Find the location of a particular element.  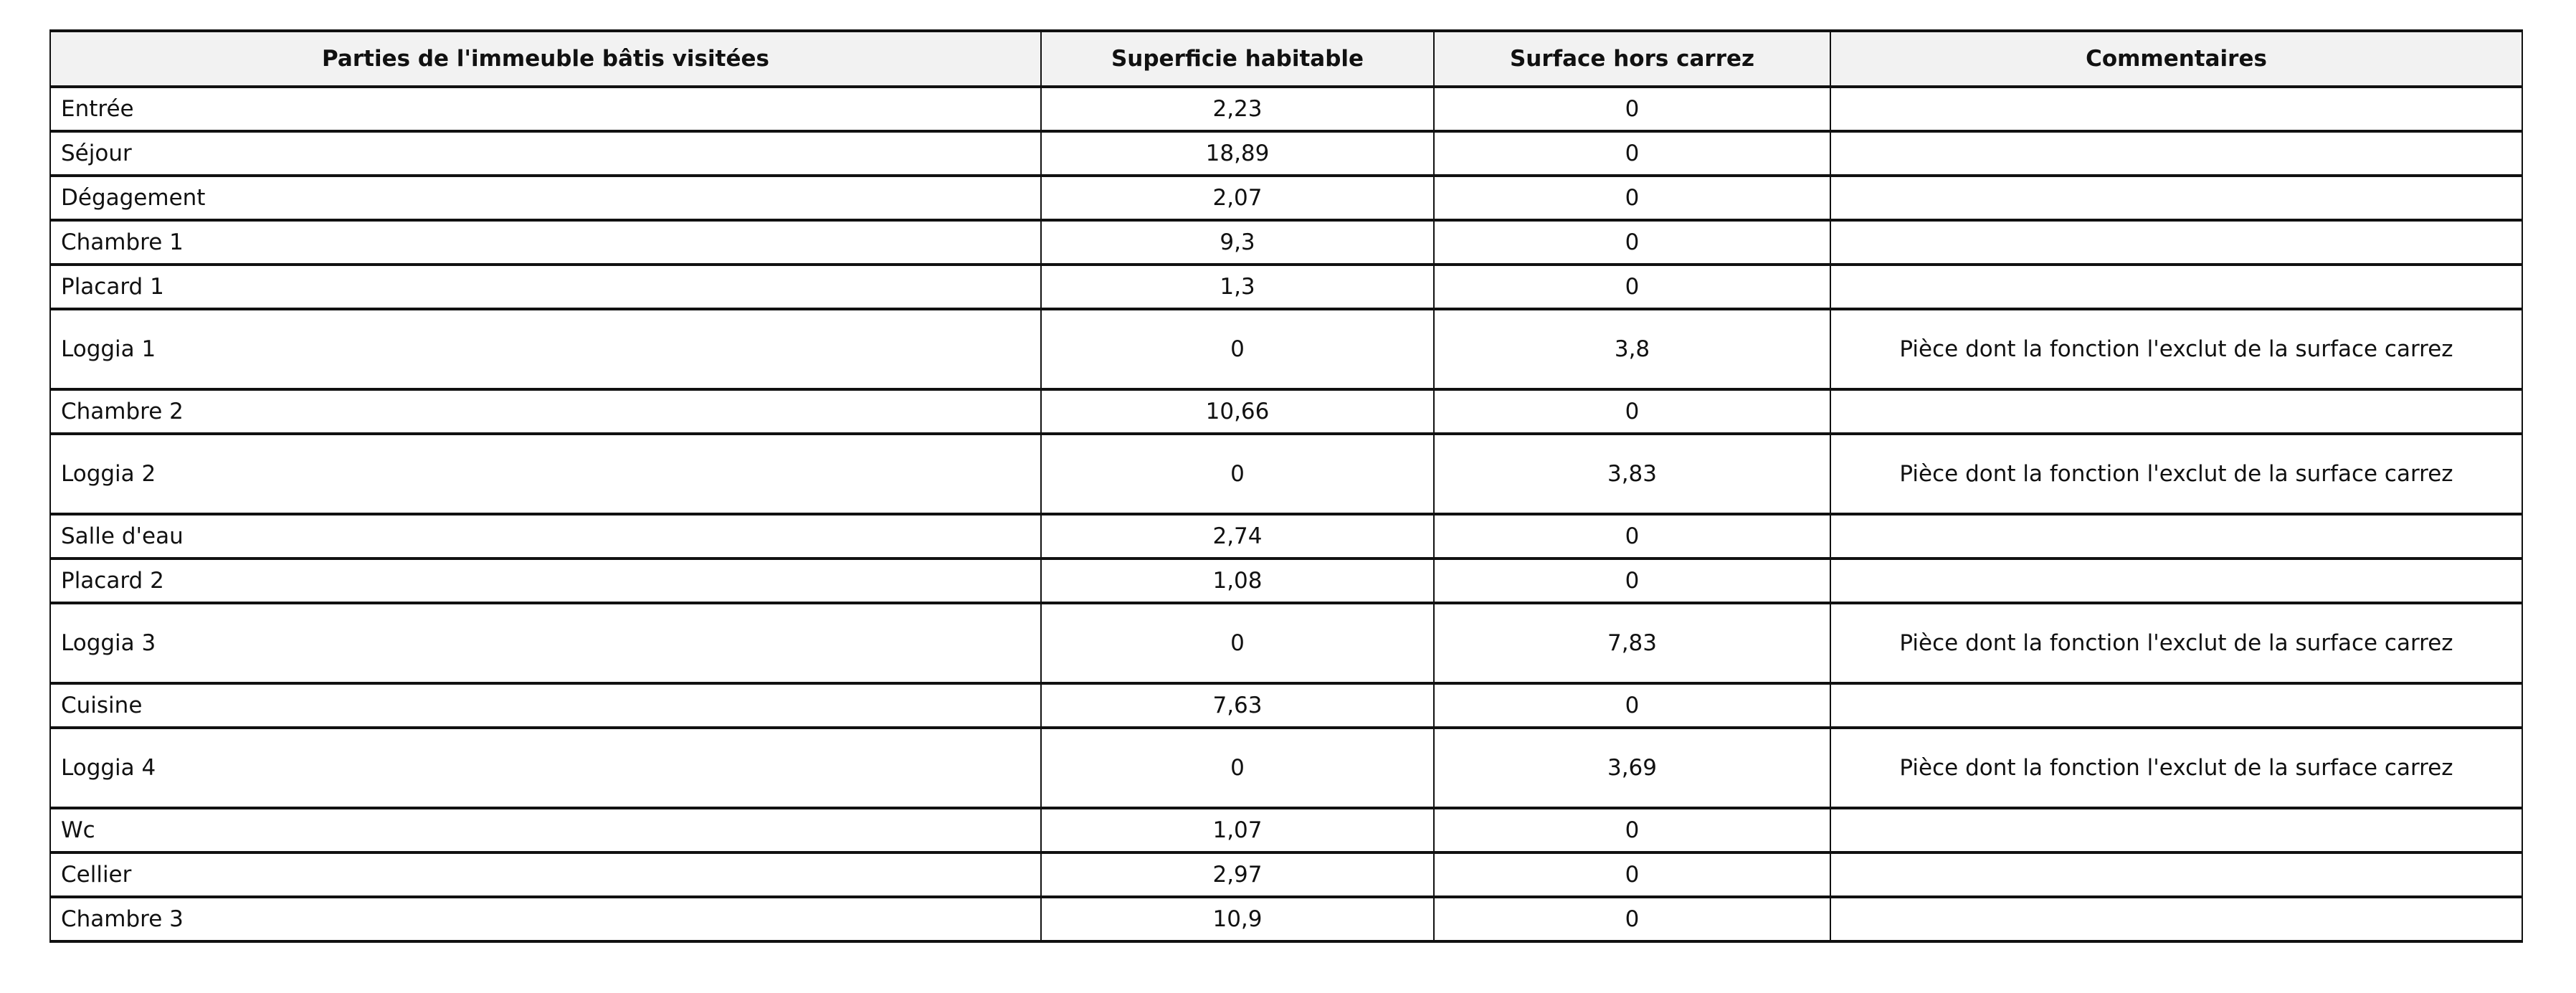

cell-part: Chambre 1 is located at coordinates (545, 242).